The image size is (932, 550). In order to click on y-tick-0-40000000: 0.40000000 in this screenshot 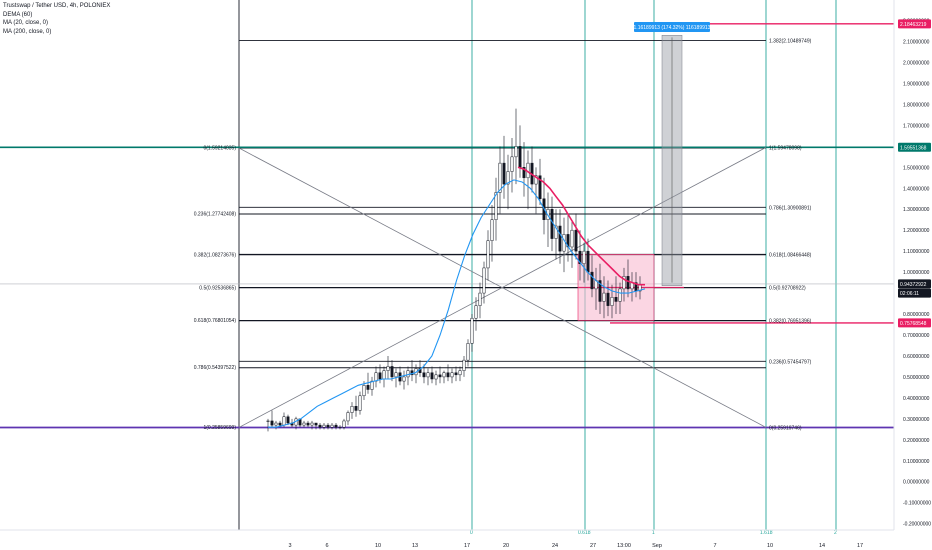, I will do `click(916, 399)`.